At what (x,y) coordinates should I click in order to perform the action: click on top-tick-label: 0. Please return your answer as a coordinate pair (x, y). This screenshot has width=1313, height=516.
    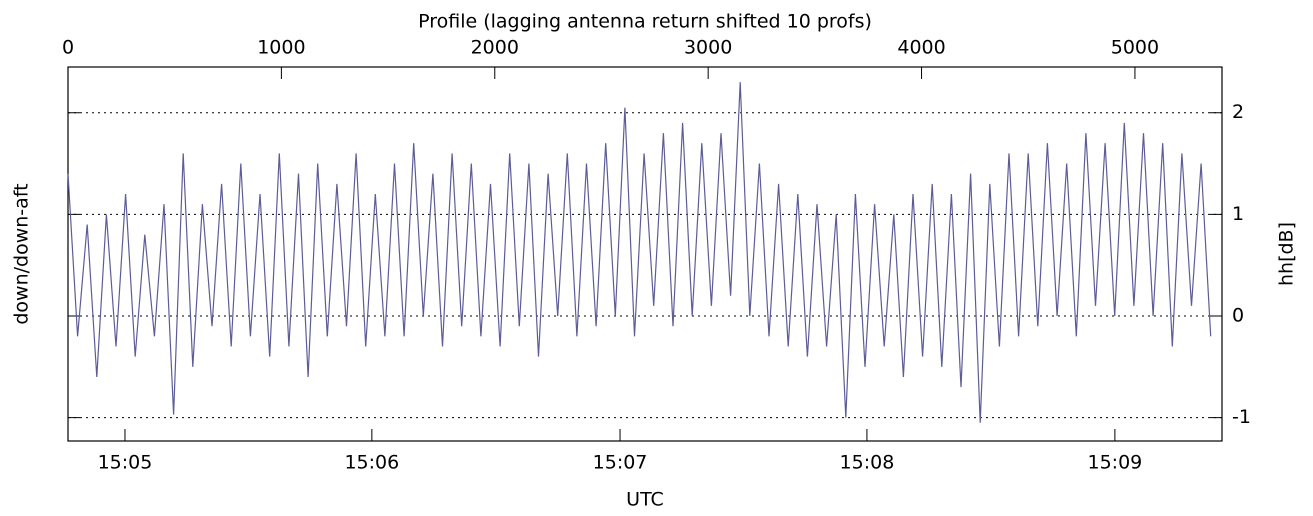
    Looking at the image, I should click on (68, 48).